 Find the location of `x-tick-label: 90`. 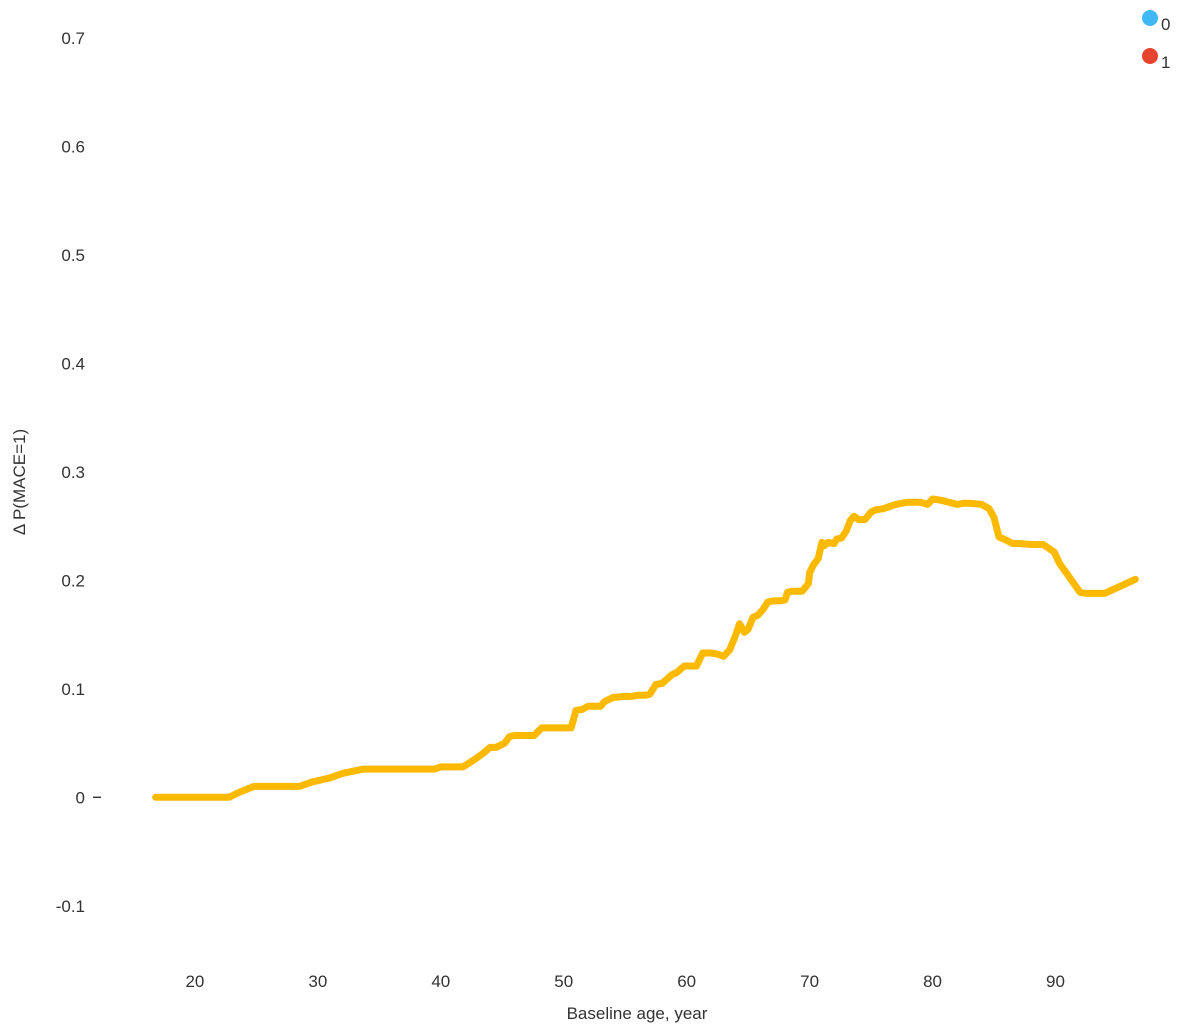

x-tick-label: 90 is located at coordinates (1055, 981).